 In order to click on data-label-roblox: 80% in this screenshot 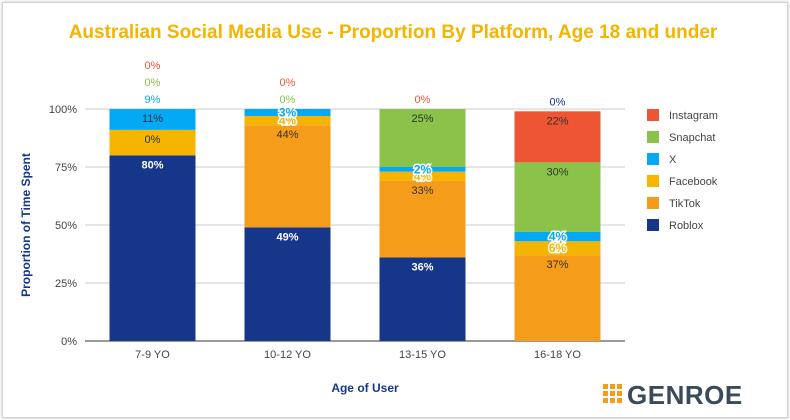, I will do `click(152, 165)`.